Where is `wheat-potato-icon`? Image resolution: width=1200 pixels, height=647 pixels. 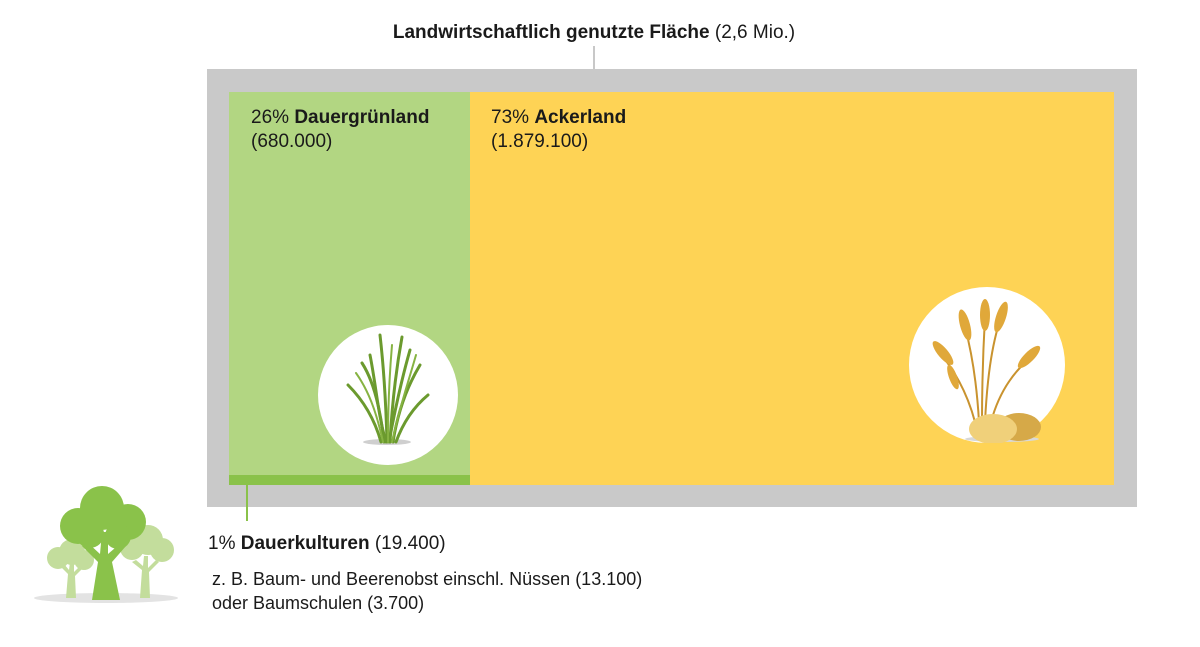 wheat-potato-icon is located at coordinates (987, 365).